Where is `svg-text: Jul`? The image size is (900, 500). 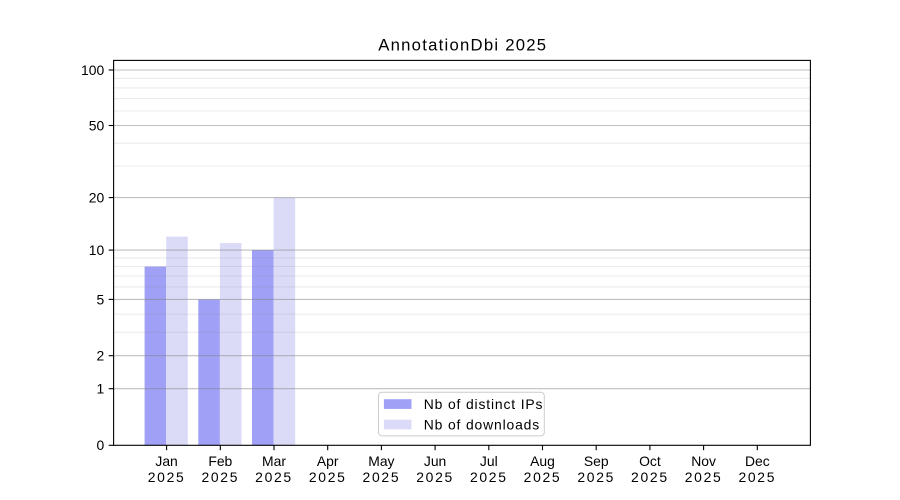 svg-text: Jul is located at coordinates (489, 461).